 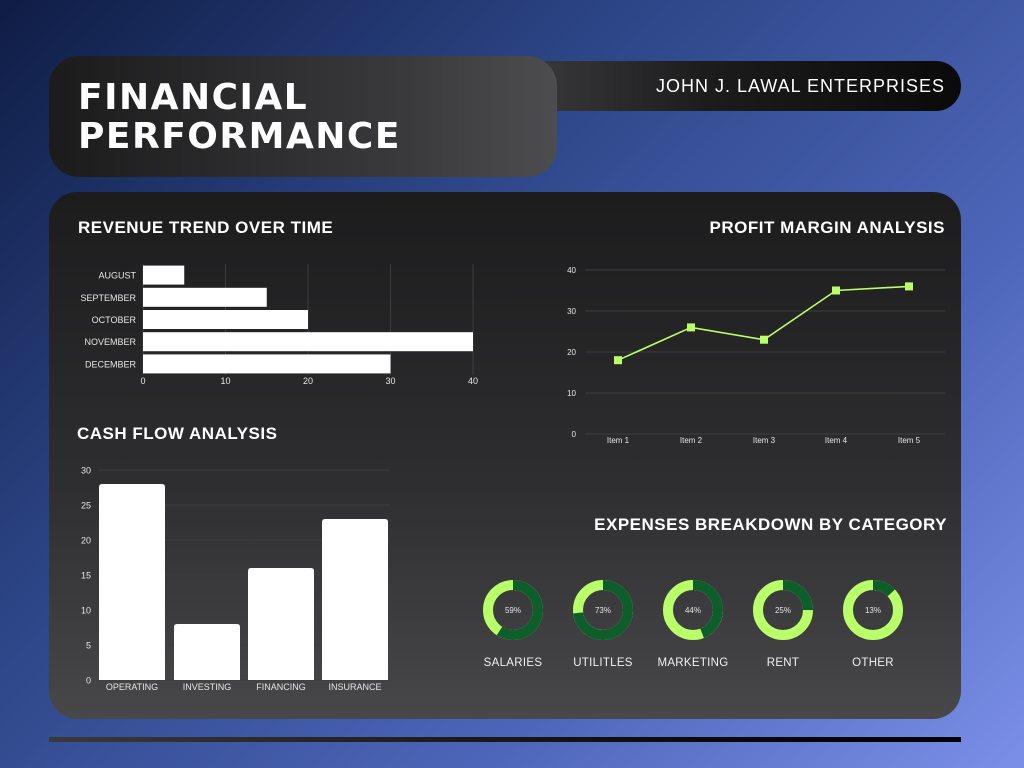 What do you see at coordinates (873, 663) in the screenshot?
I see `donut-category-label: OTHER` at bounding box center [873, 663].